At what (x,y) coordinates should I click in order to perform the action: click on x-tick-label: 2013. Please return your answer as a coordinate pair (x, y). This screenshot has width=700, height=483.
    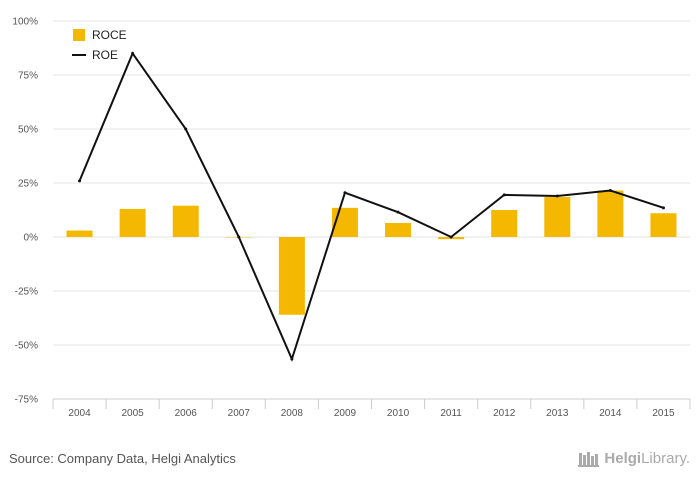
    Looking at the image, I should click on (557, 413).